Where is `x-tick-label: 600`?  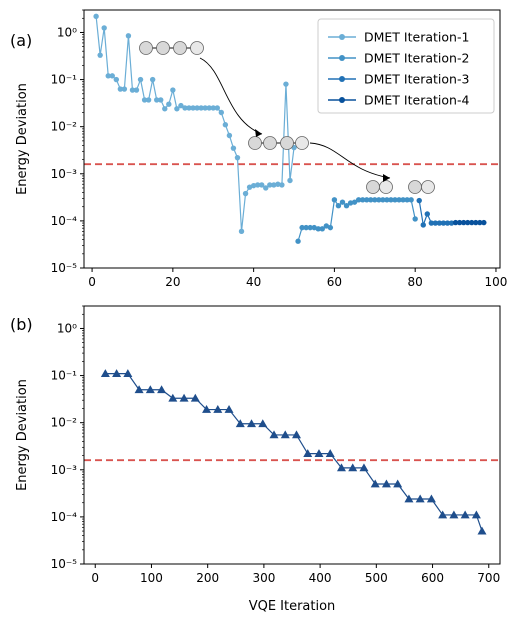
x-tick-label: 600 is located at coordinates (432, 578).